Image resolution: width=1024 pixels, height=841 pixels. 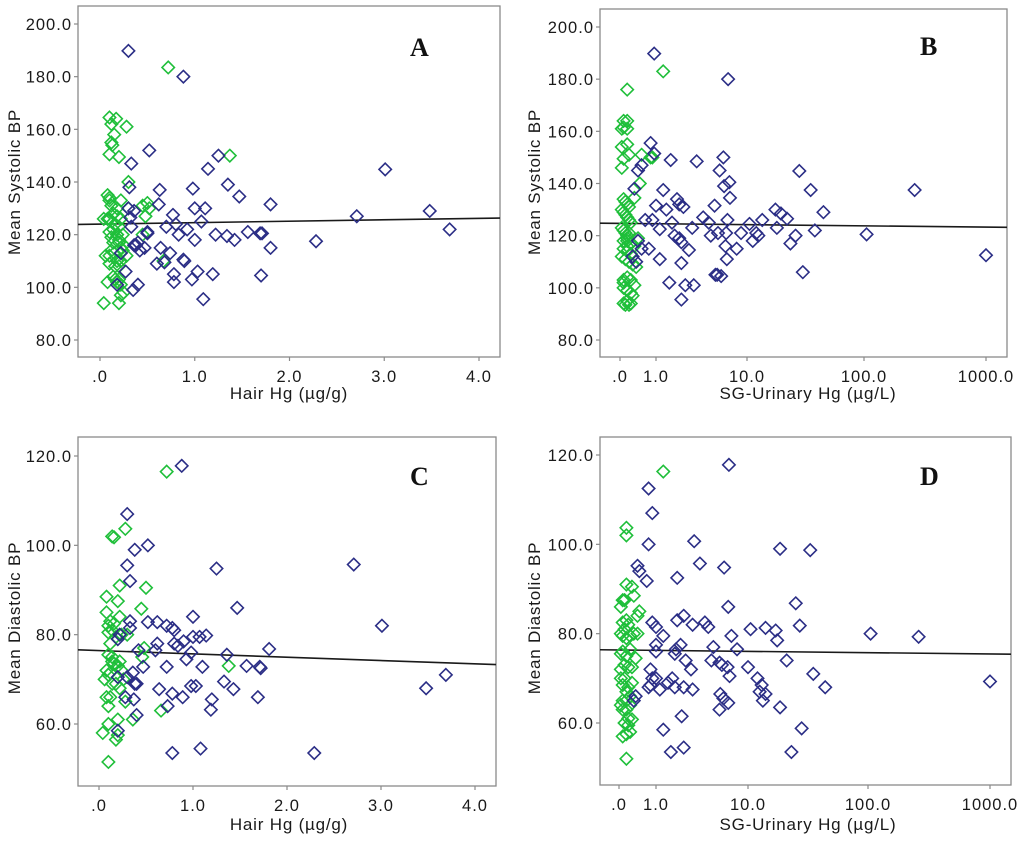 What do you see at coordinates (747, 377) in the screenshot?
I see `x-tick-label: 10.0` at bounding box center [747, 377].